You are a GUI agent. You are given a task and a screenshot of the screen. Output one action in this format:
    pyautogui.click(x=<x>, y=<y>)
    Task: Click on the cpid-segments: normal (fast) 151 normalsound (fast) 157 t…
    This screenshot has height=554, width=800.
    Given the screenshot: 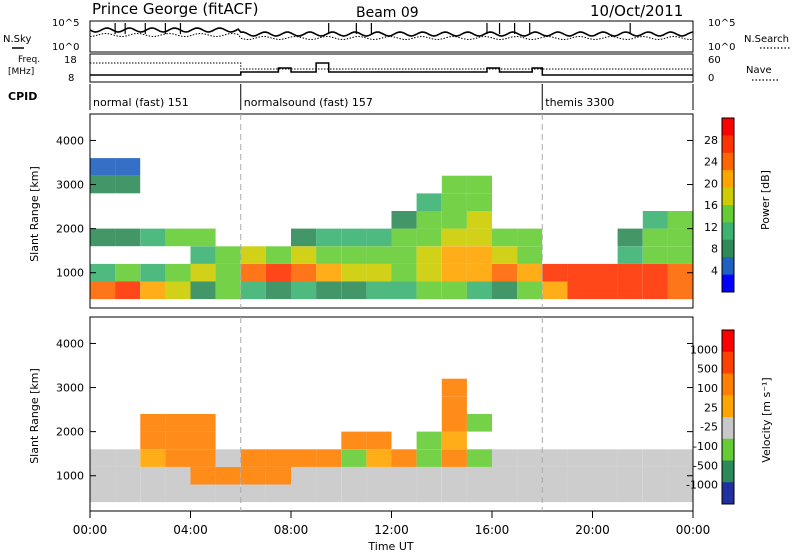 What is the action you would take?
    pyautogui.click(x=353, y=97)
    